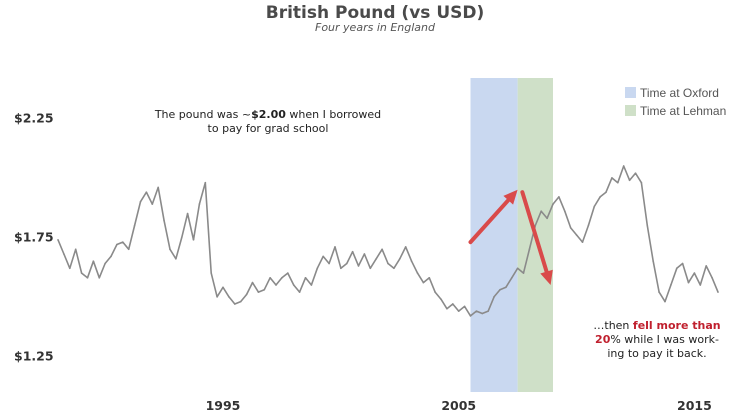 Image resolution: width=750 pixels, height=413 pixels. I want to click on legend: Time at Oxford Time at Lehman, so click(675, 102).